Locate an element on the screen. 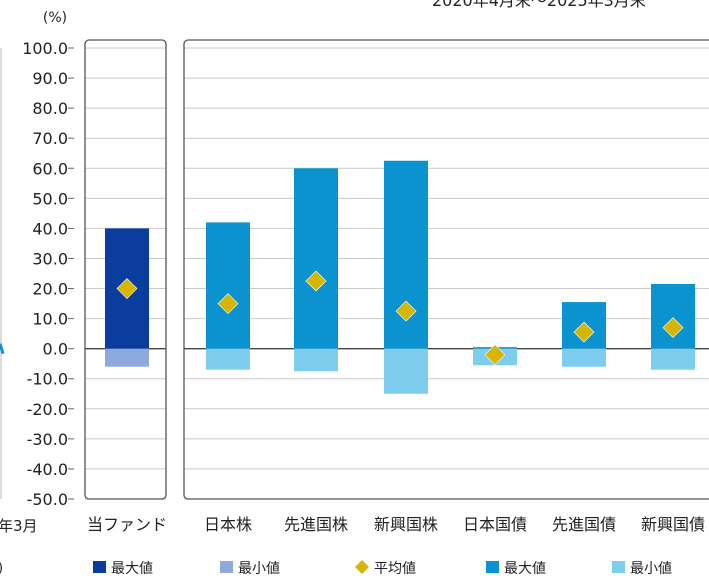 The image size is (709, 576). y-tick-label: 40.0 is located at coordinates (50, 228).